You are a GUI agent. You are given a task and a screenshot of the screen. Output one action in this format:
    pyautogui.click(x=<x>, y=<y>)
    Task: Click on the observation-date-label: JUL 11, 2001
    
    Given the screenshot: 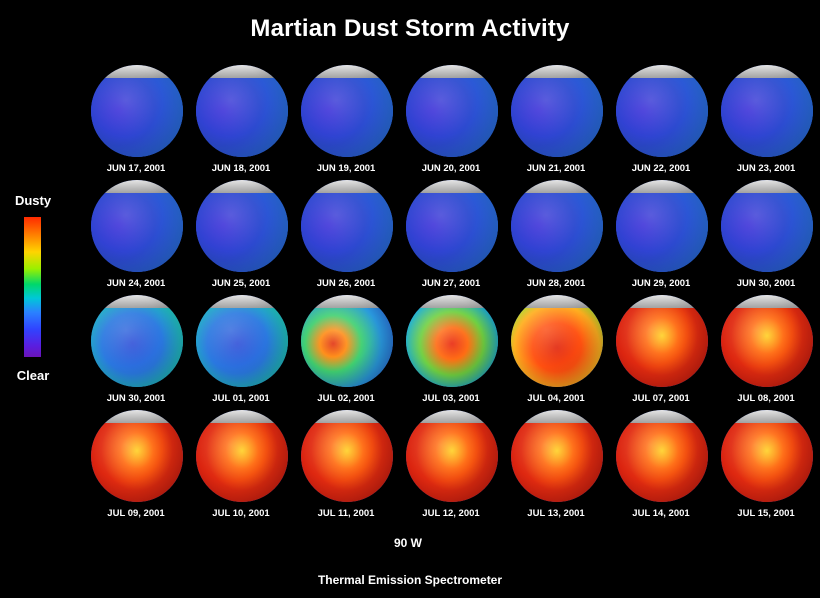 What is the action you would take?
    pyautogui.click(x=346, y=513)
    